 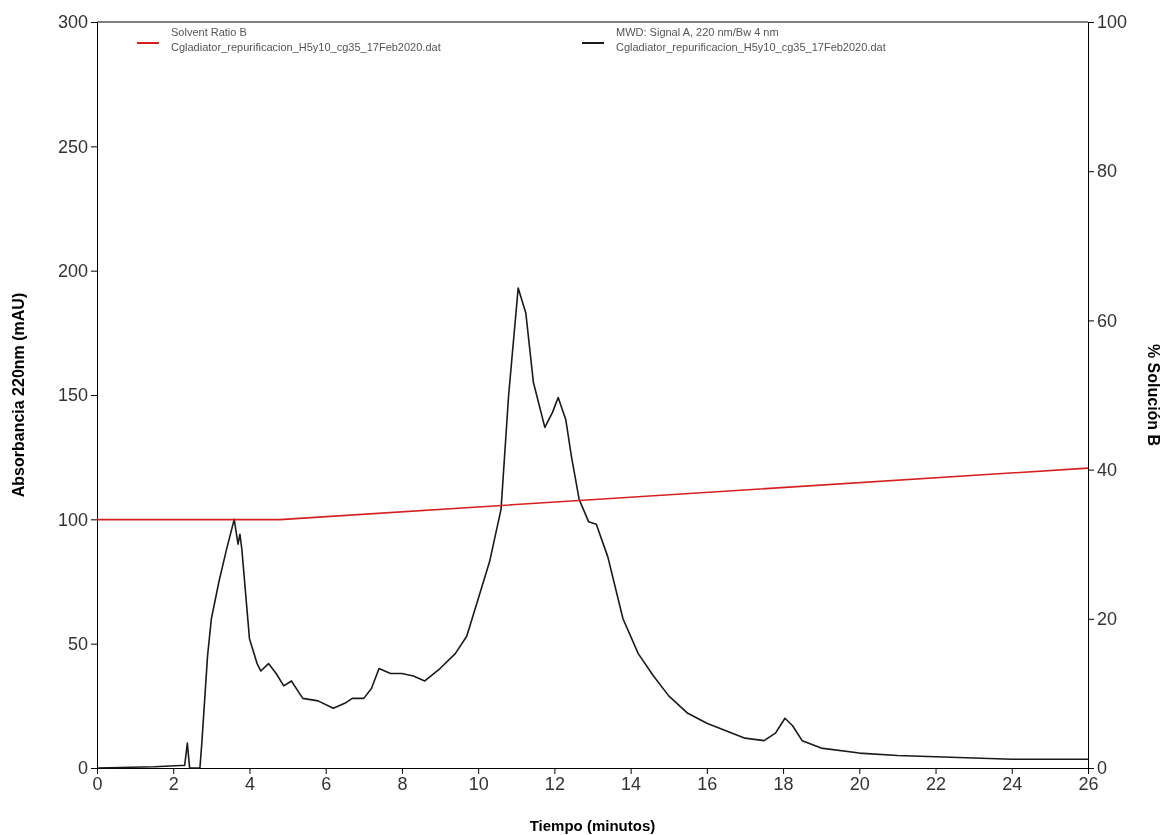 What do you see at coordinates (1088, 783) in the screenshot?
I see `x-tick-label: 26` at bounding box center [1088, 783].